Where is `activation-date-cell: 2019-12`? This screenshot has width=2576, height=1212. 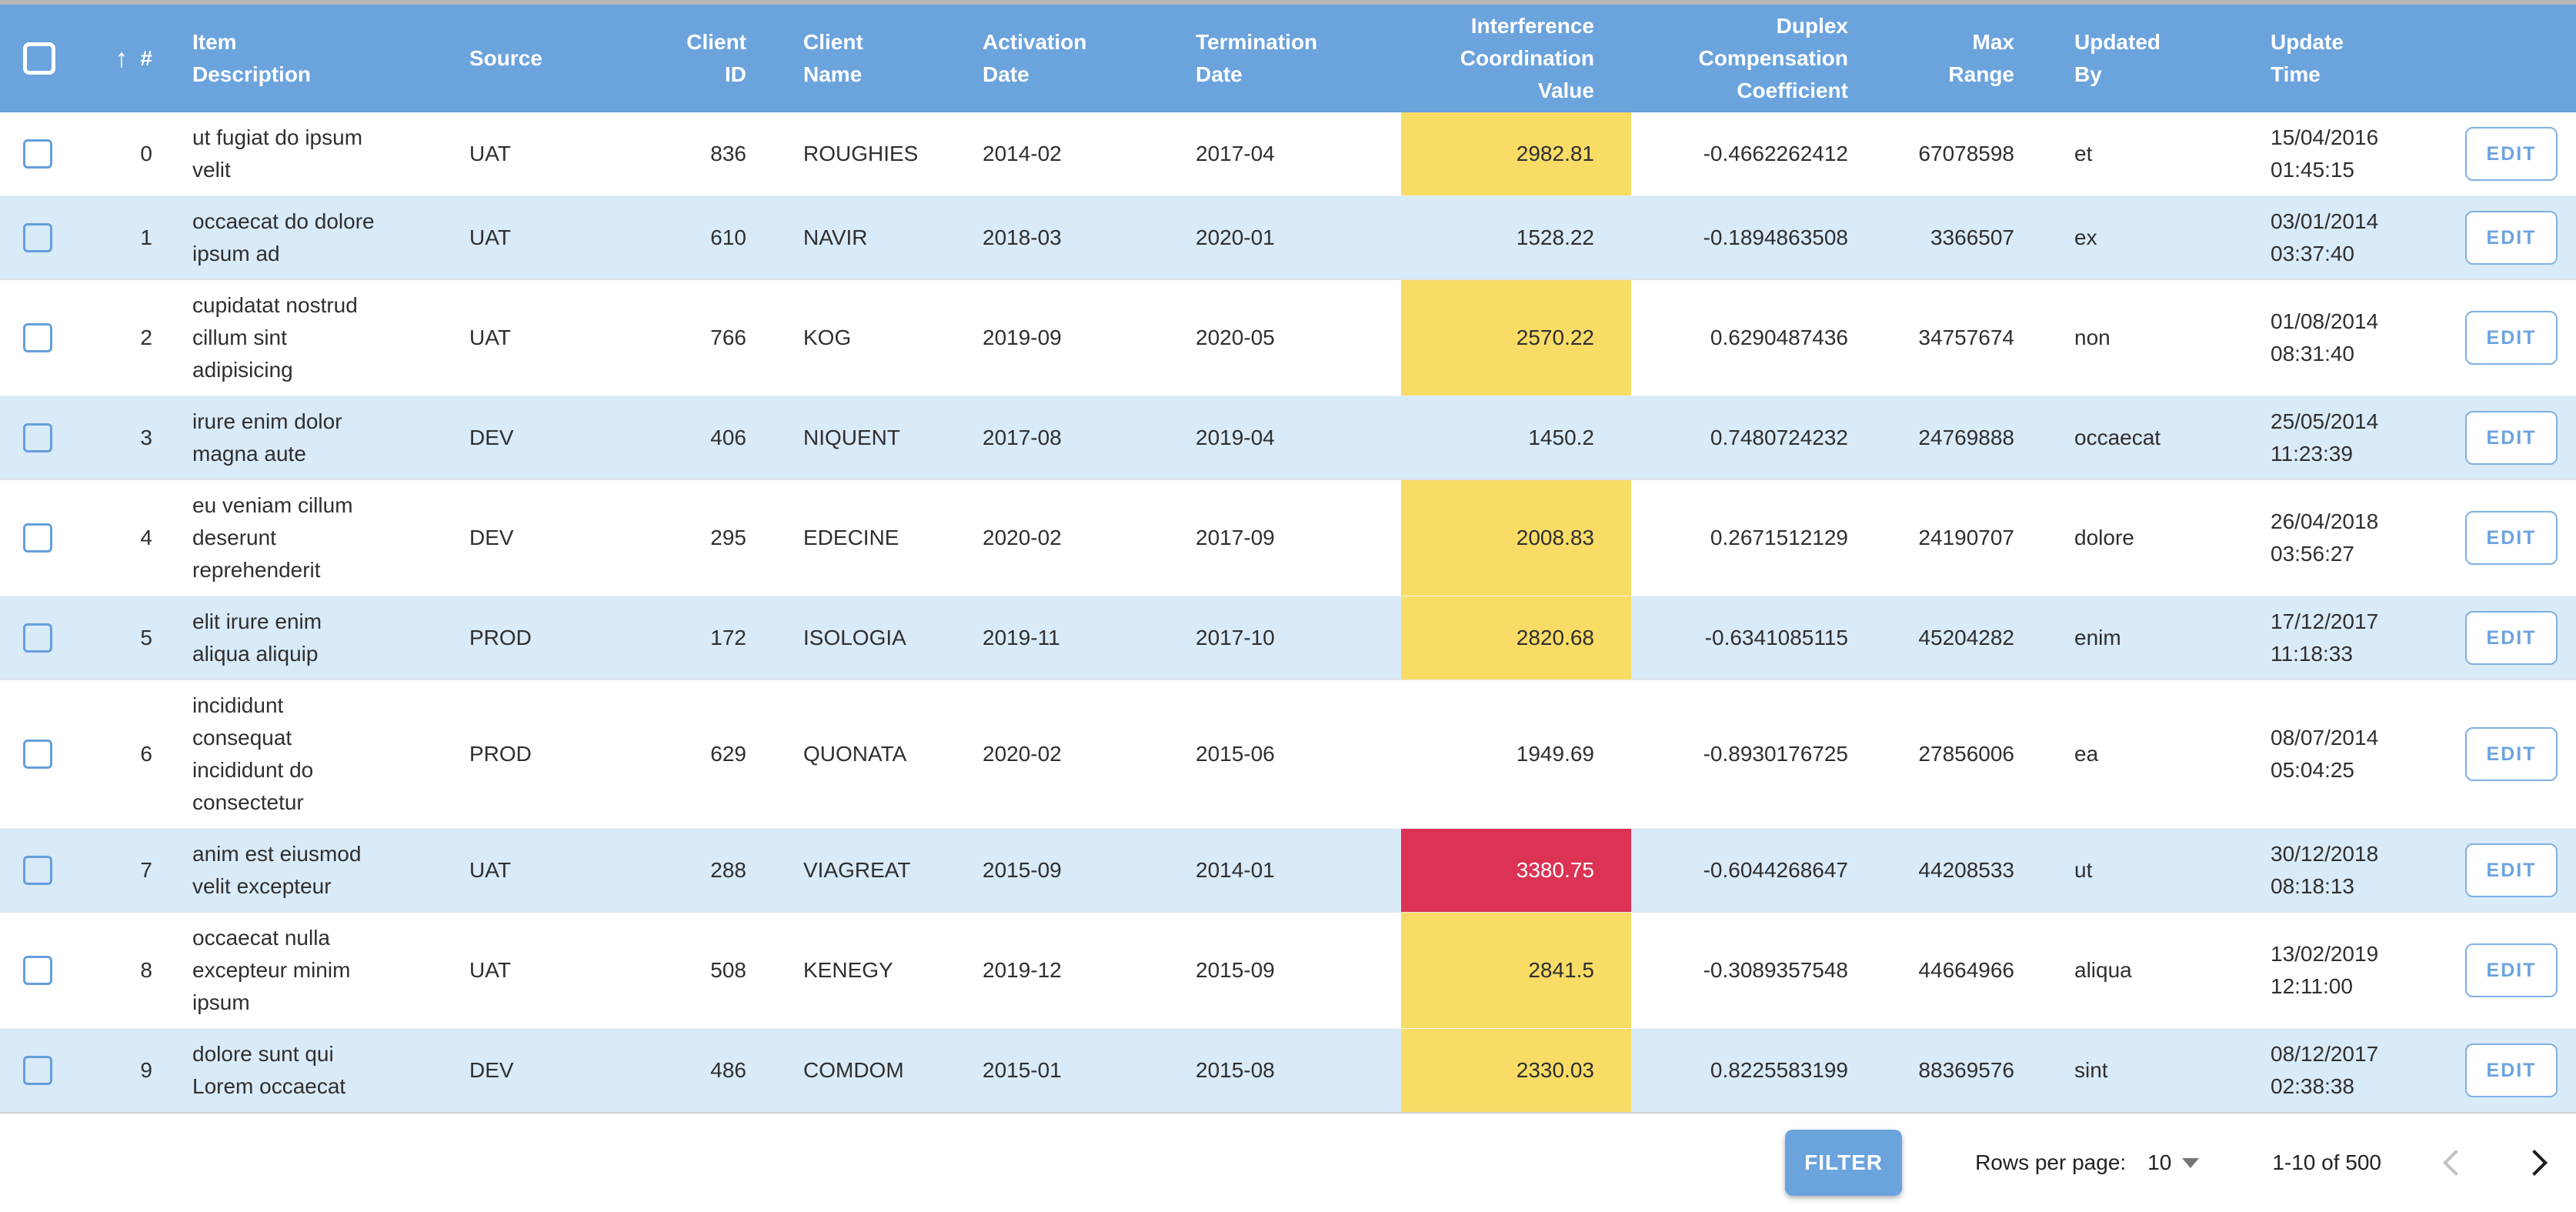
activation-date-cell: 2019-12 is located at coordinates (1023, 970).